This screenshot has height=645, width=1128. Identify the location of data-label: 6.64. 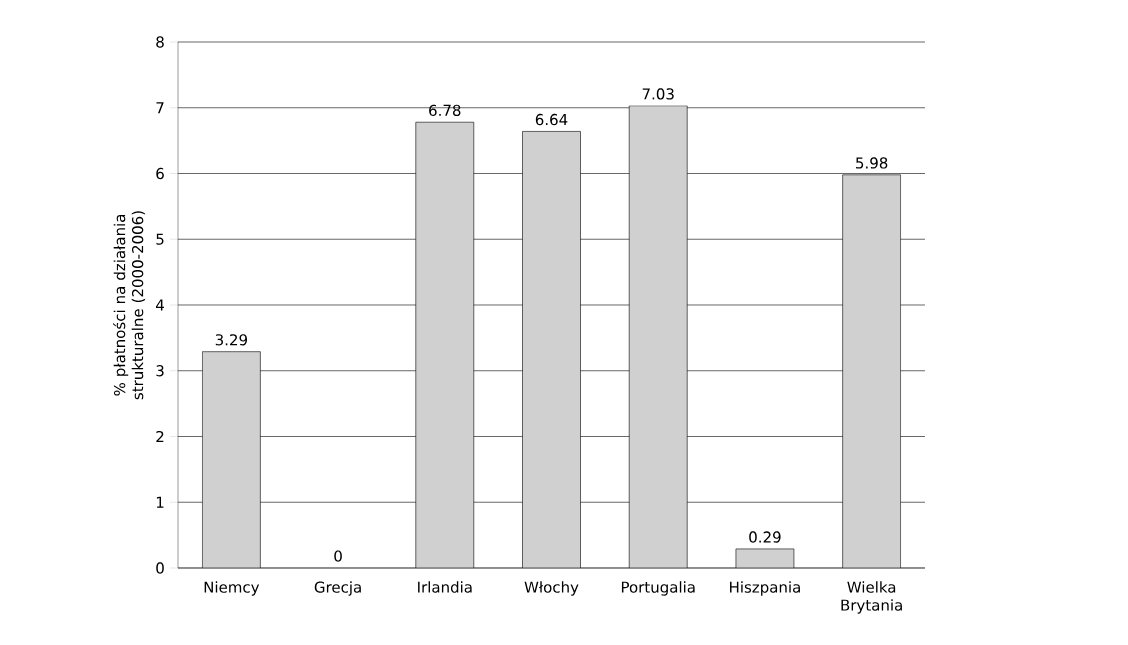
(551, 119).